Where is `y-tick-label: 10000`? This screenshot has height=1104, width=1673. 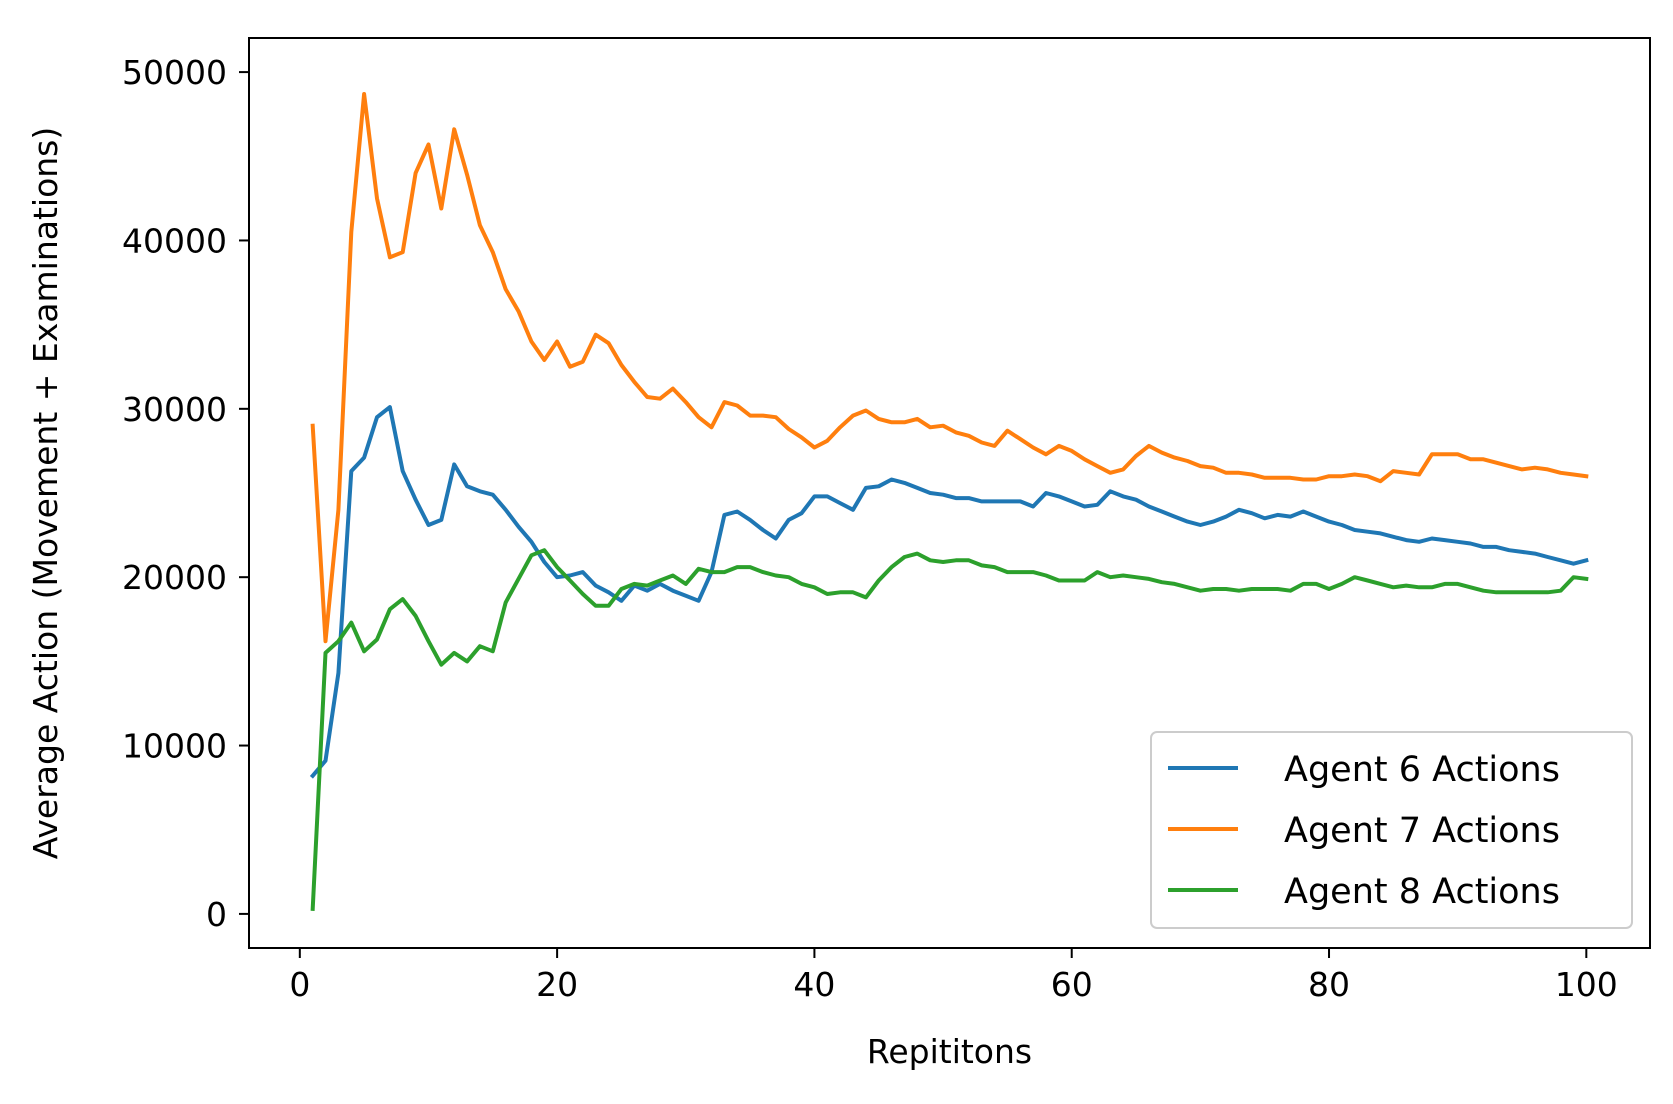 y-tick-label: 10000 is located at coordinates (174, 746).